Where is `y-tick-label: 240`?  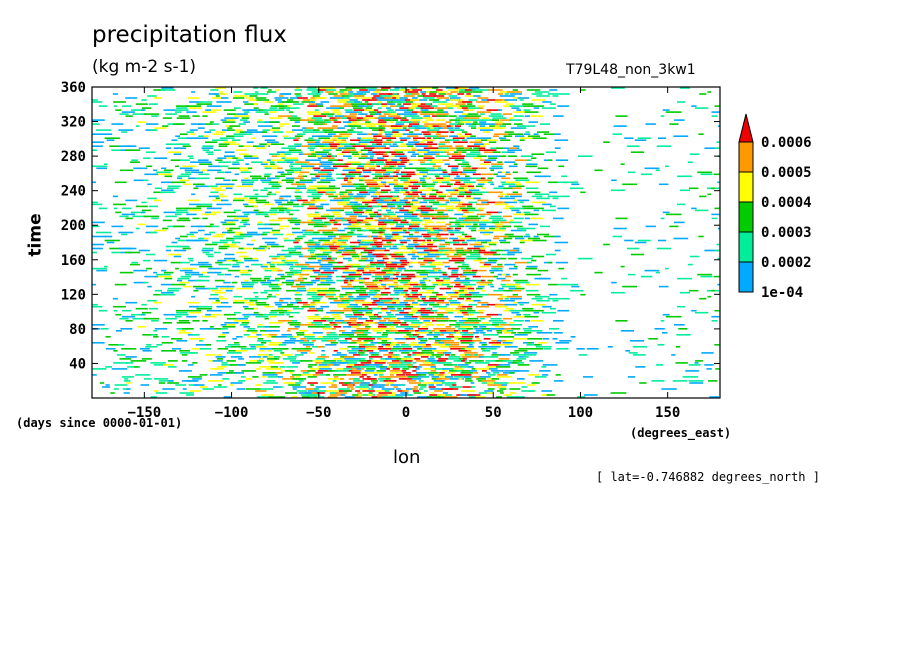
y-tick-label: 240 is located at coordinates (73, 192).